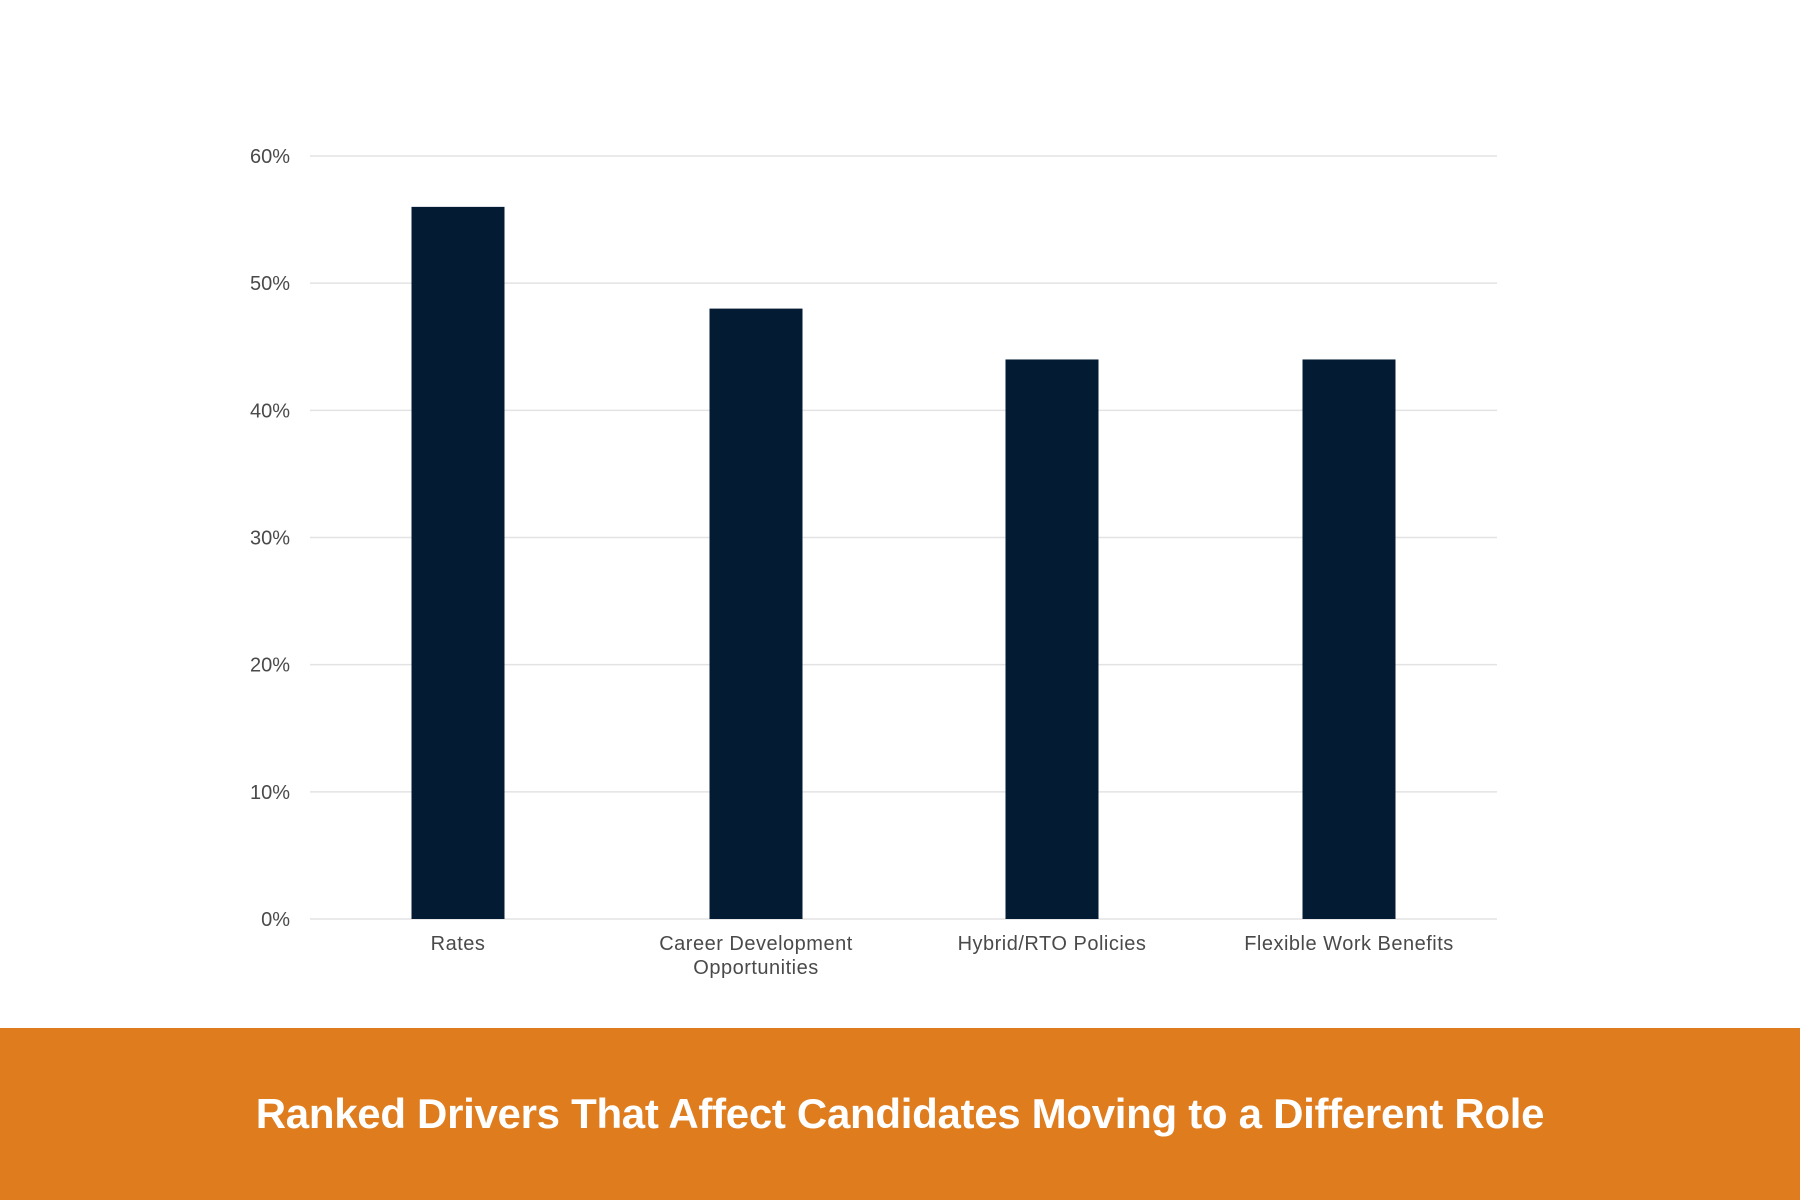 This screenshot has width=1800, height=1200. Describe the element at coordinates (270, 411) in the screenshot. I see `y-tick-label: 40%` at that location.